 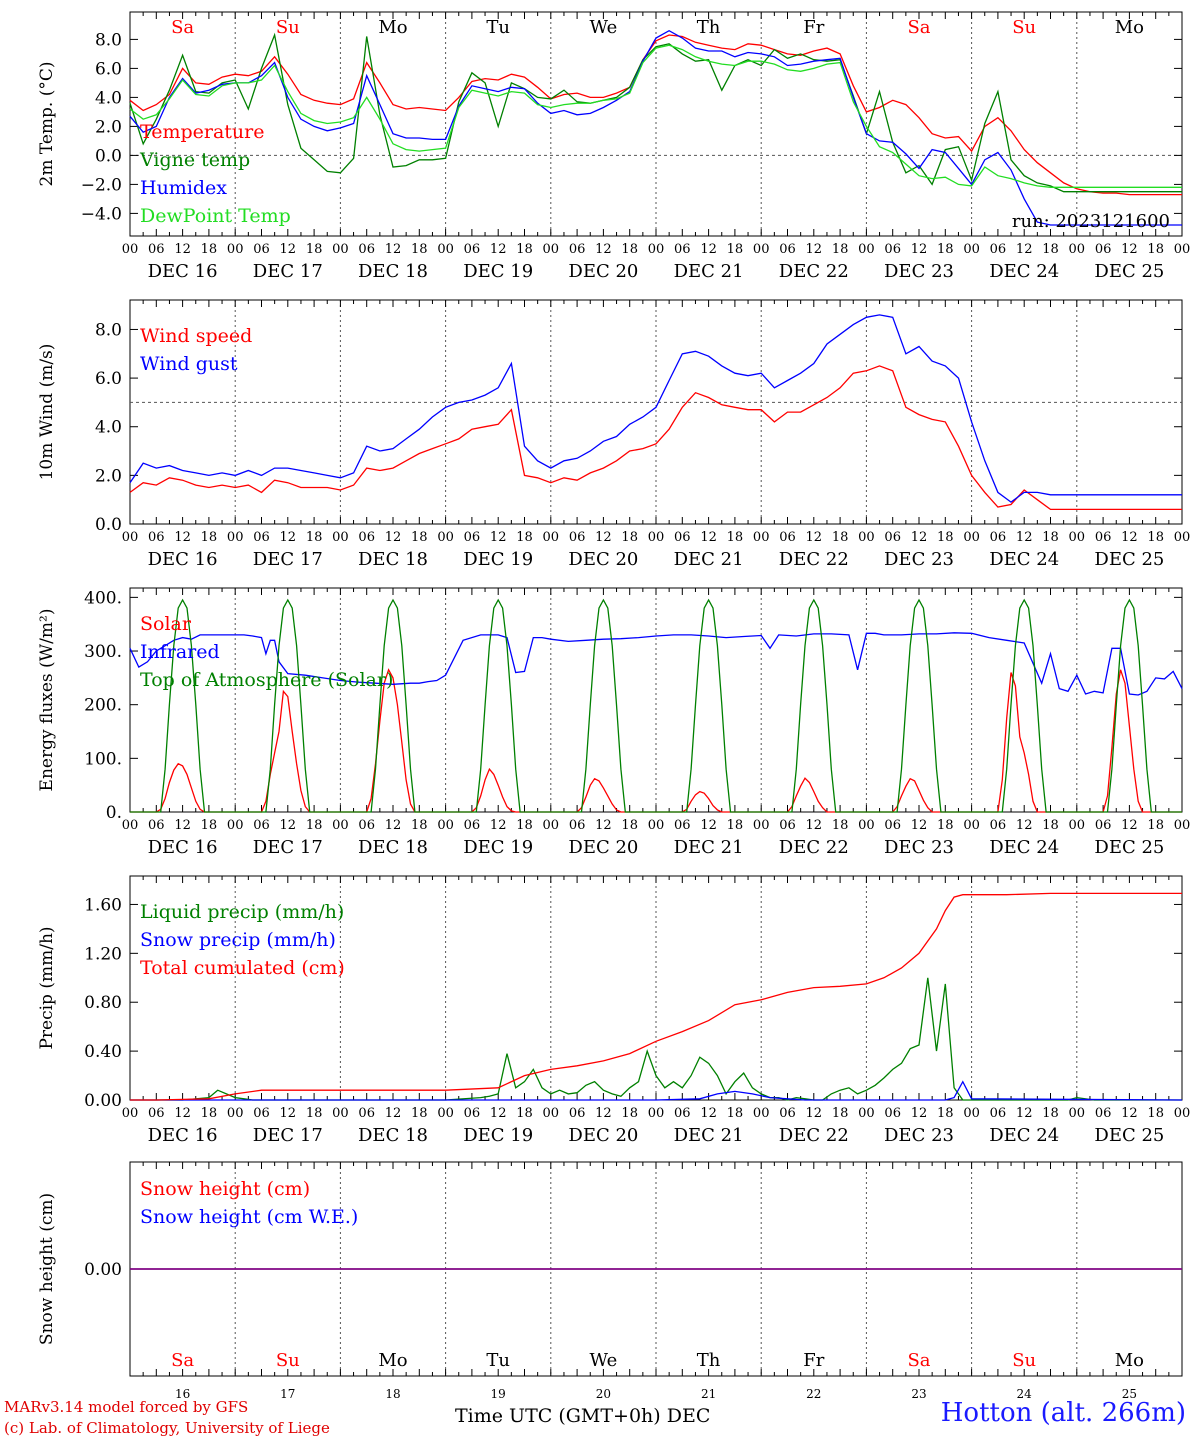 I want to click on series-line-vigne-temp, so click(x=655, y=112).